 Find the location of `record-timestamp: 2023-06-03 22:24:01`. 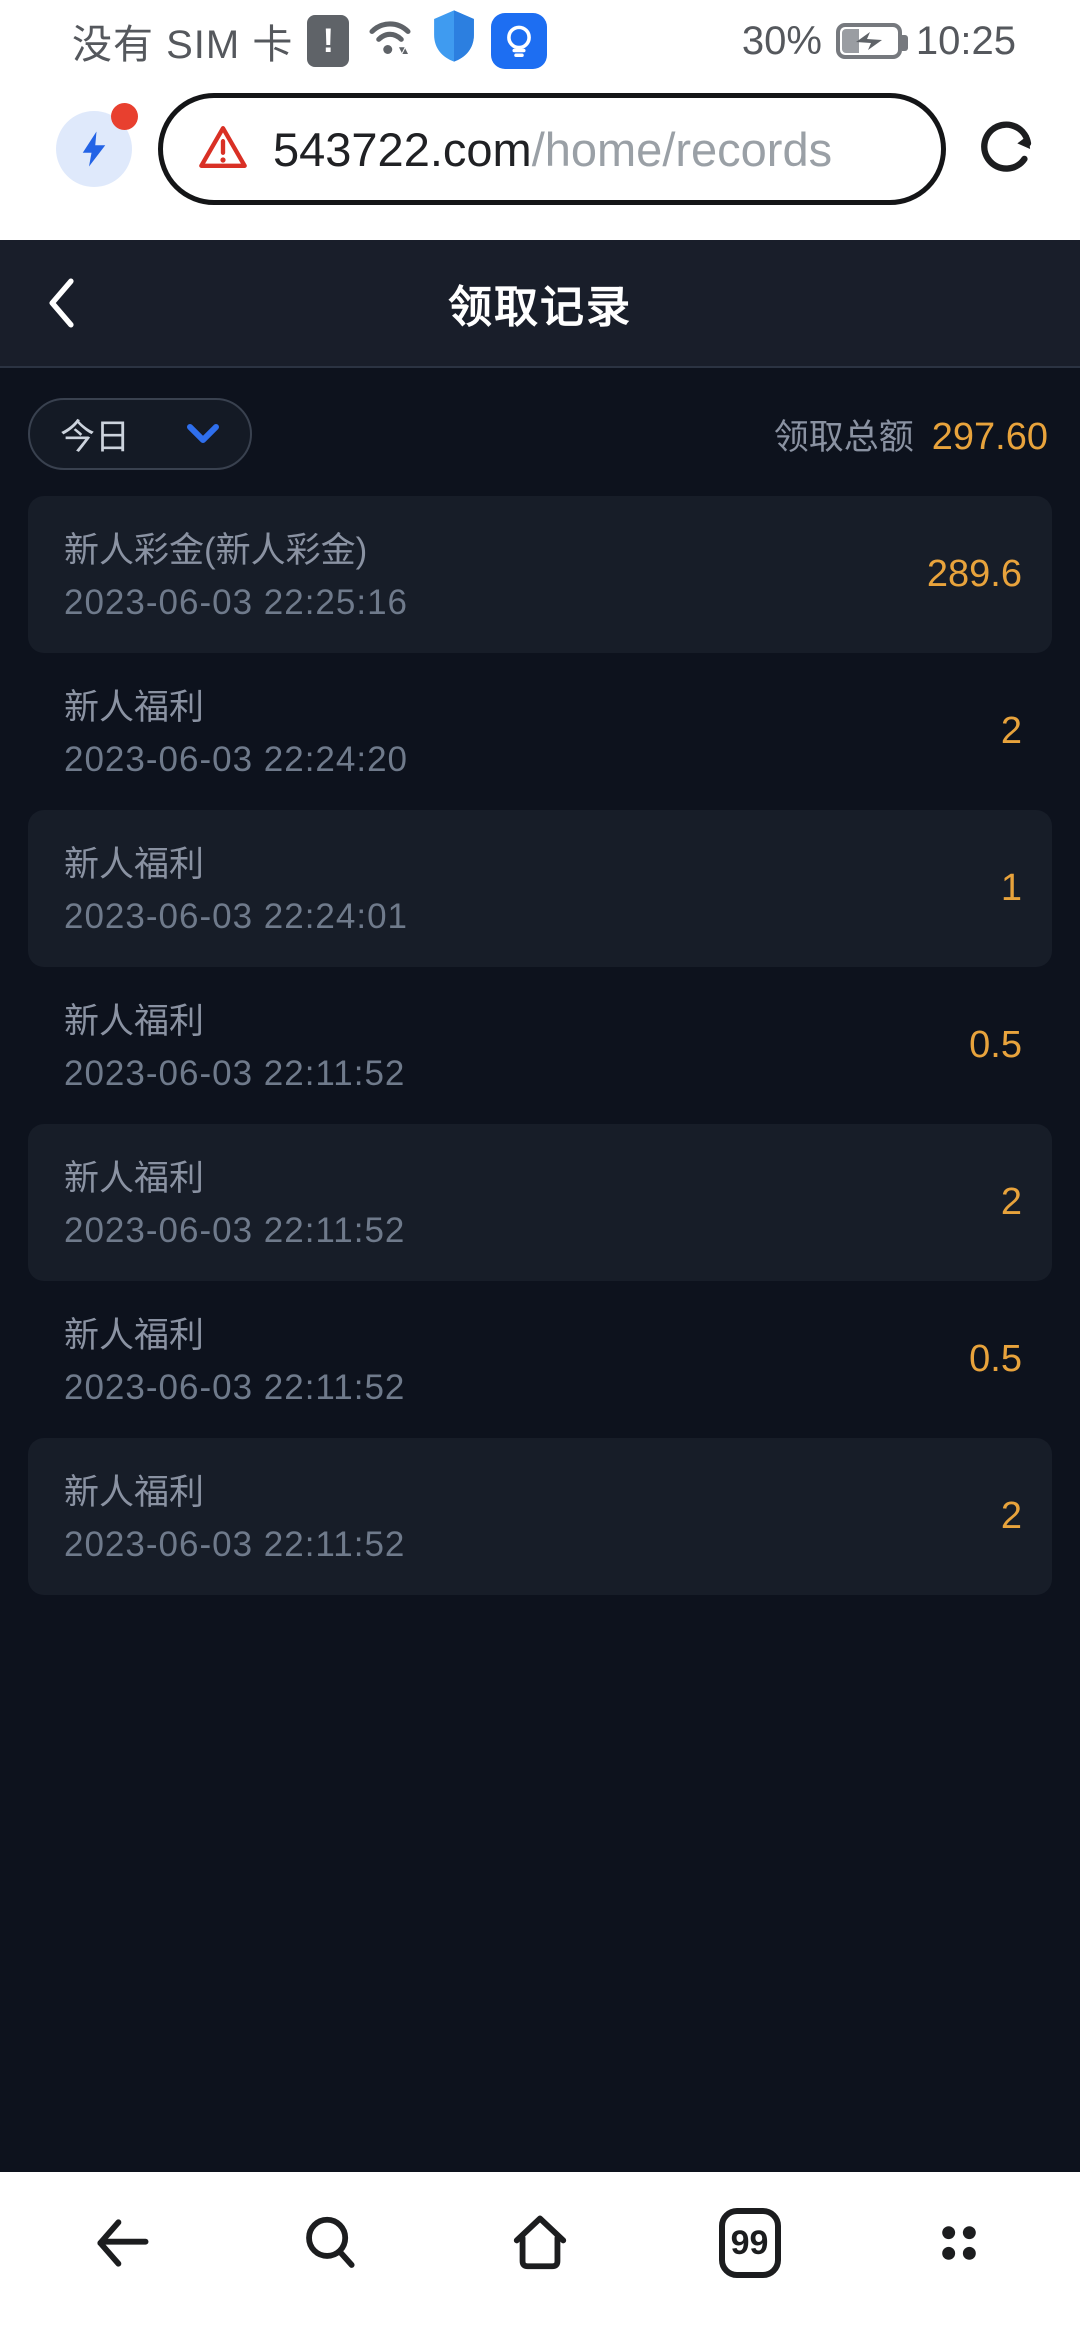

record-timestamp: 2023-06-03 22:24:01 is located at coordinates (236, 916).